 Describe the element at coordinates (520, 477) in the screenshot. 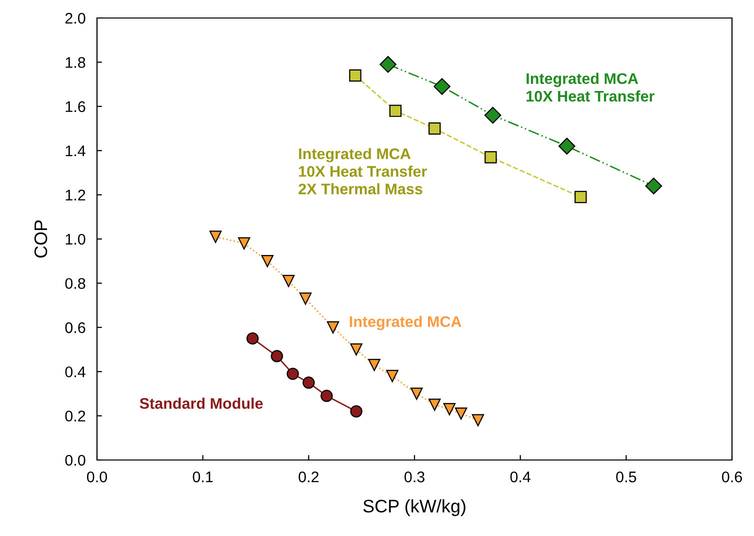

I see `x-tick-label: 0.4` at that location.